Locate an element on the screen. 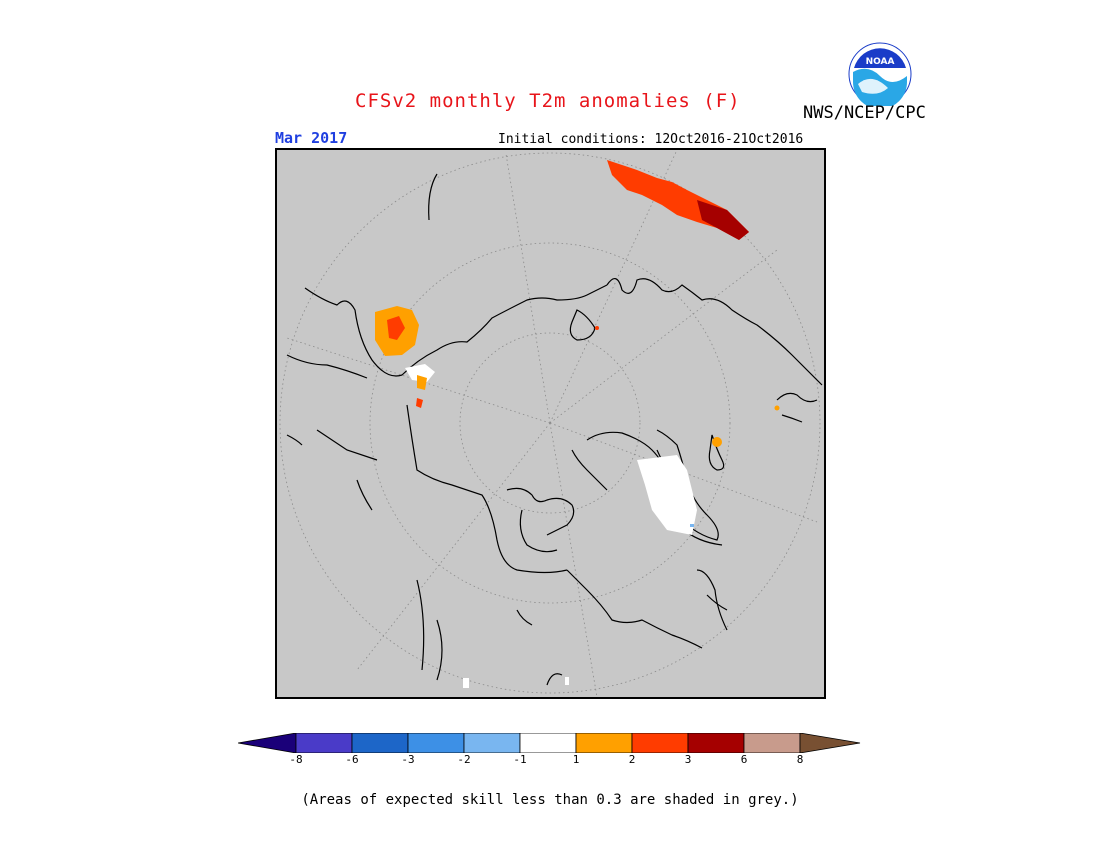  initial-conditions: Initial conditions: 12Oct2016-21Oct2016 is located at coordinates (651, 139).